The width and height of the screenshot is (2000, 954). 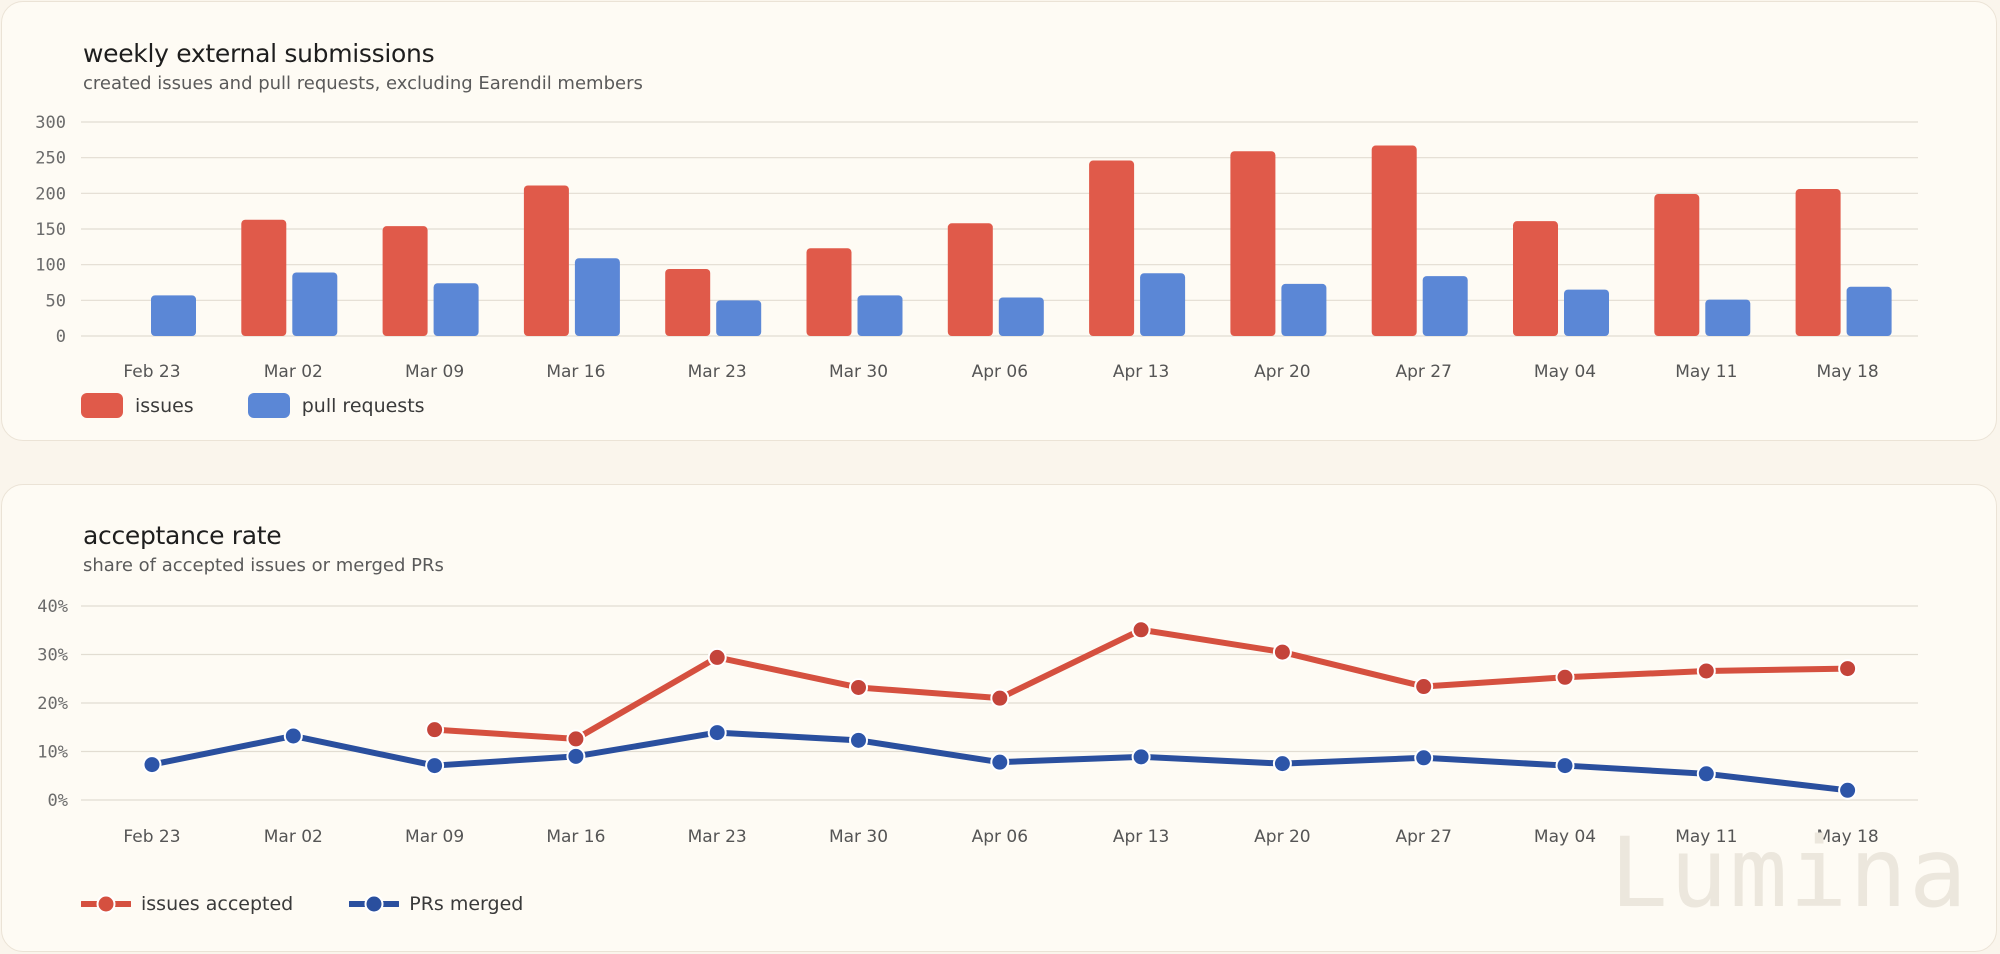 I want to click on legend-swatch-issues, so click(x=102, y=405).